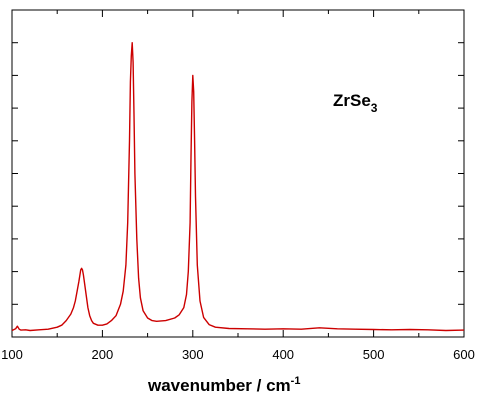  I want to click on compound-label: ZrSe3, so click(355, 103).